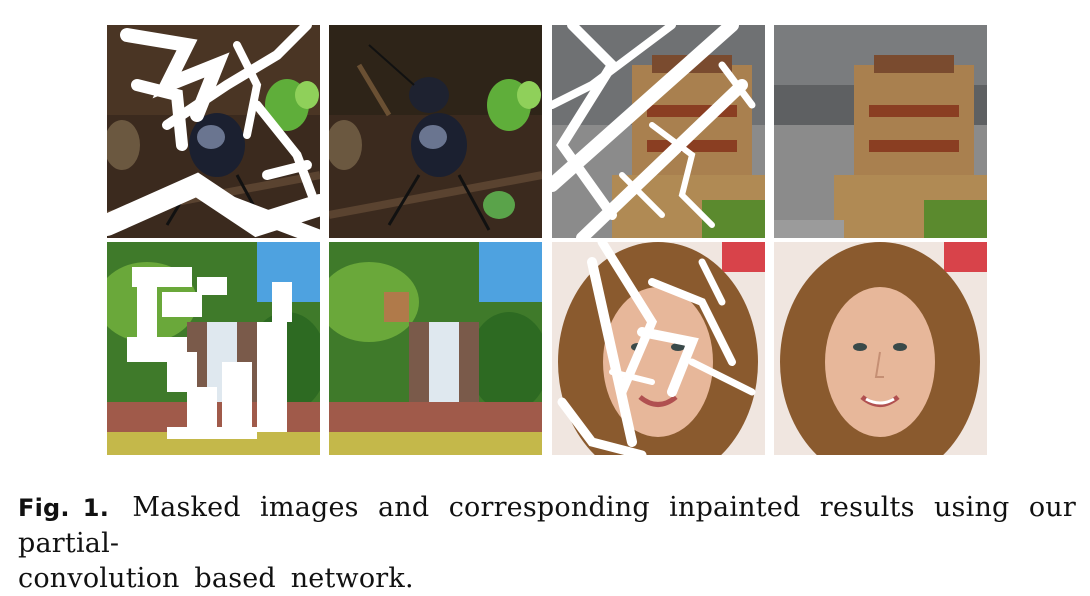 This screenshot has height=596, width=1090. I want to click on panel-beetle-inpainted, so click(435, 131).